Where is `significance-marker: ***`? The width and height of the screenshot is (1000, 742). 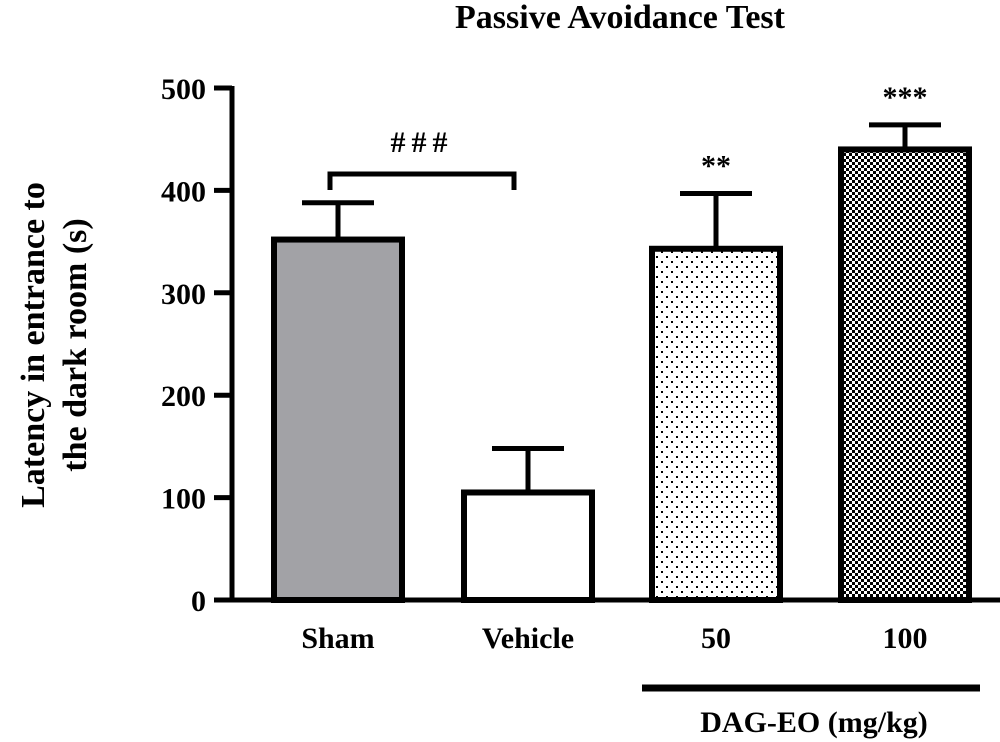 significance-marker: *** is located at coordinates (905, 97).